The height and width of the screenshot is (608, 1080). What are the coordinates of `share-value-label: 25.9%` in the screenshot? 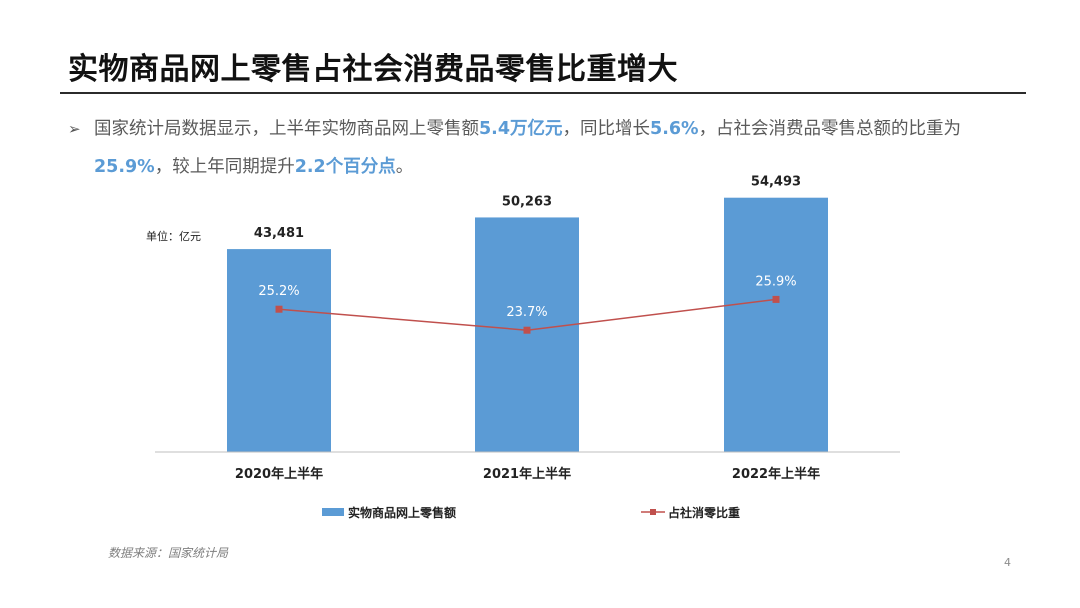 It's located at (775, 281).